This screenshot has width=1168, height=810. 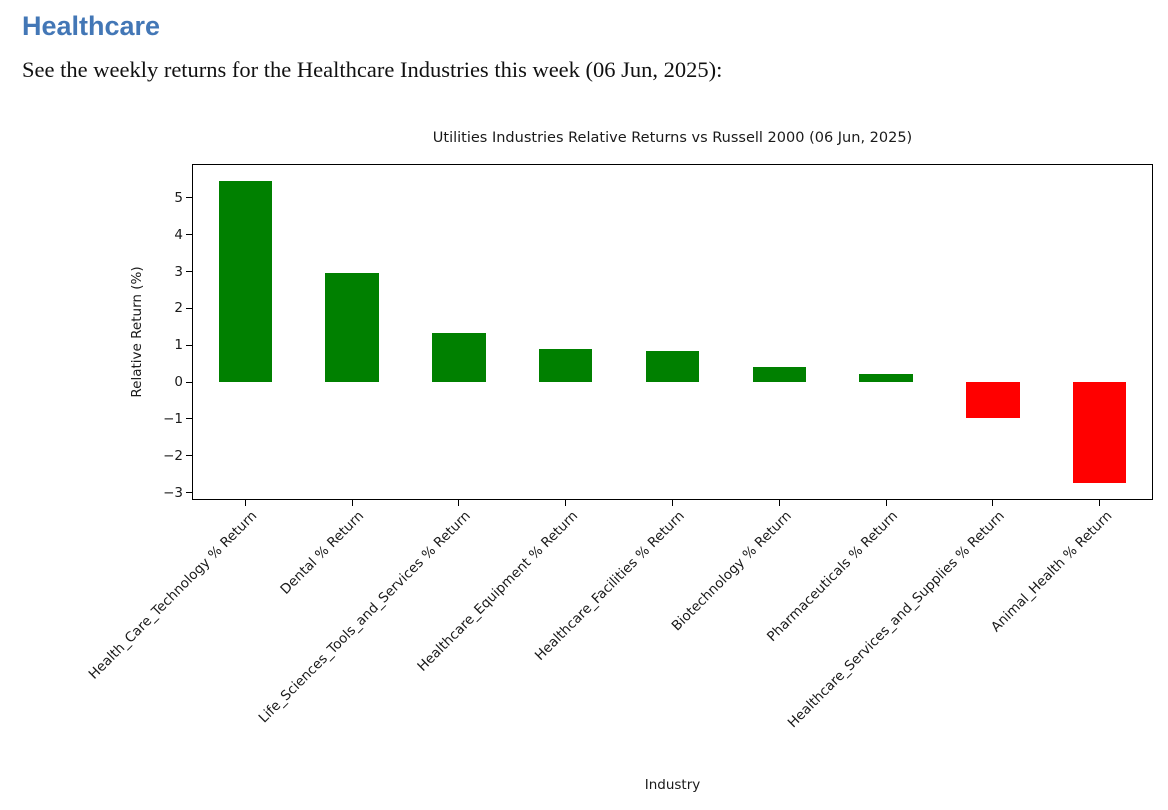 What do you see at coordinates (178, 197) in the screenshot?
I see `y-tick-label: 5` at bounding box center [178, 197].